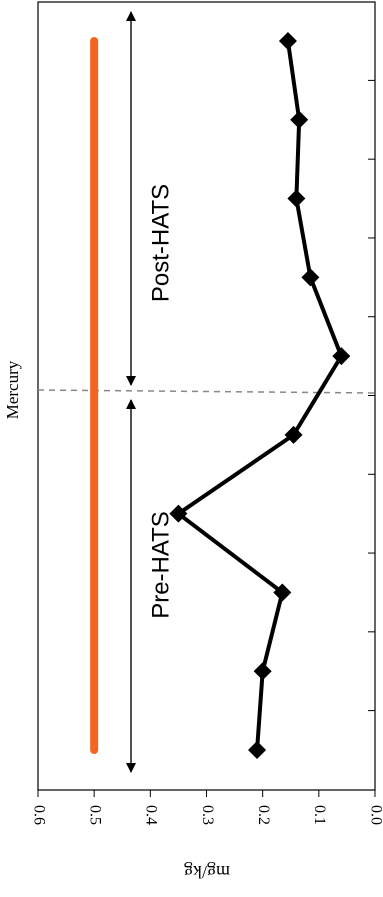 This screenshot has width=383, height=897. I want to click on x-tick-label: 0.6, so click(38, 815).